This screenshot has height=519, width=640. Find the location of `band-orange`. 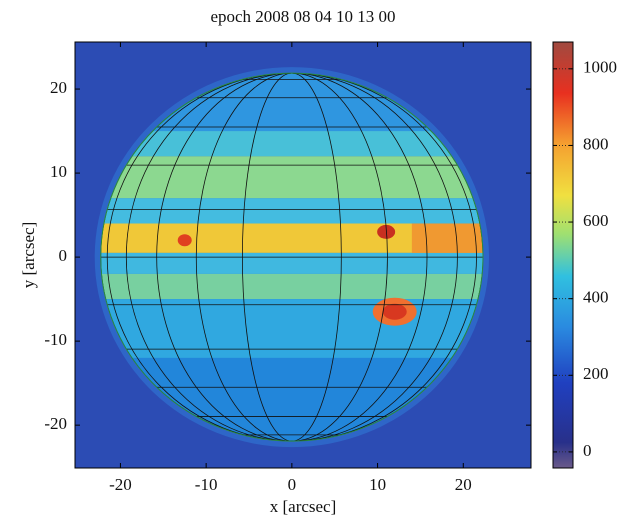

band-orange is located at coordinates (447, 238).